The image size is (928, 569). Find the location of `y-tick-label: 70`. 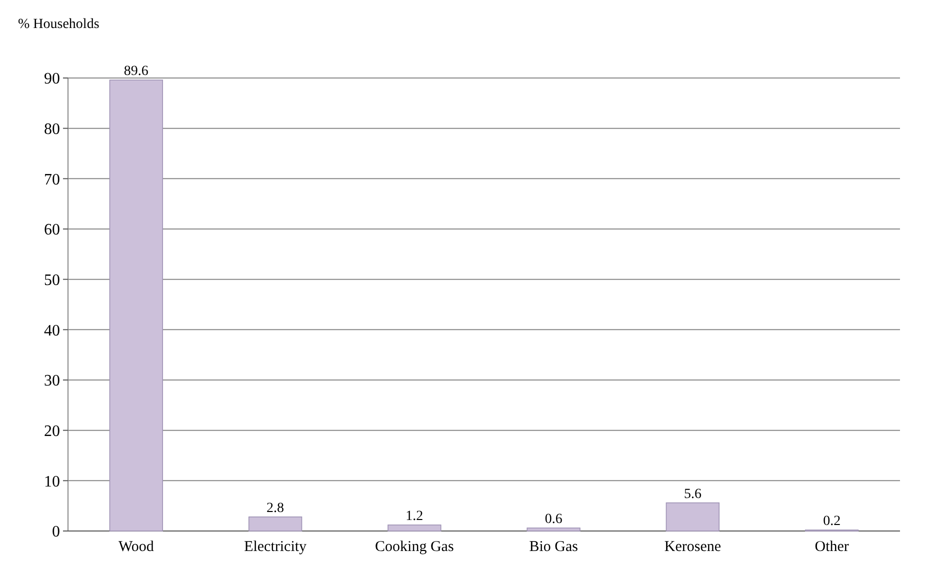

y-tick-label: 70 is located at coordinates (52, 179).